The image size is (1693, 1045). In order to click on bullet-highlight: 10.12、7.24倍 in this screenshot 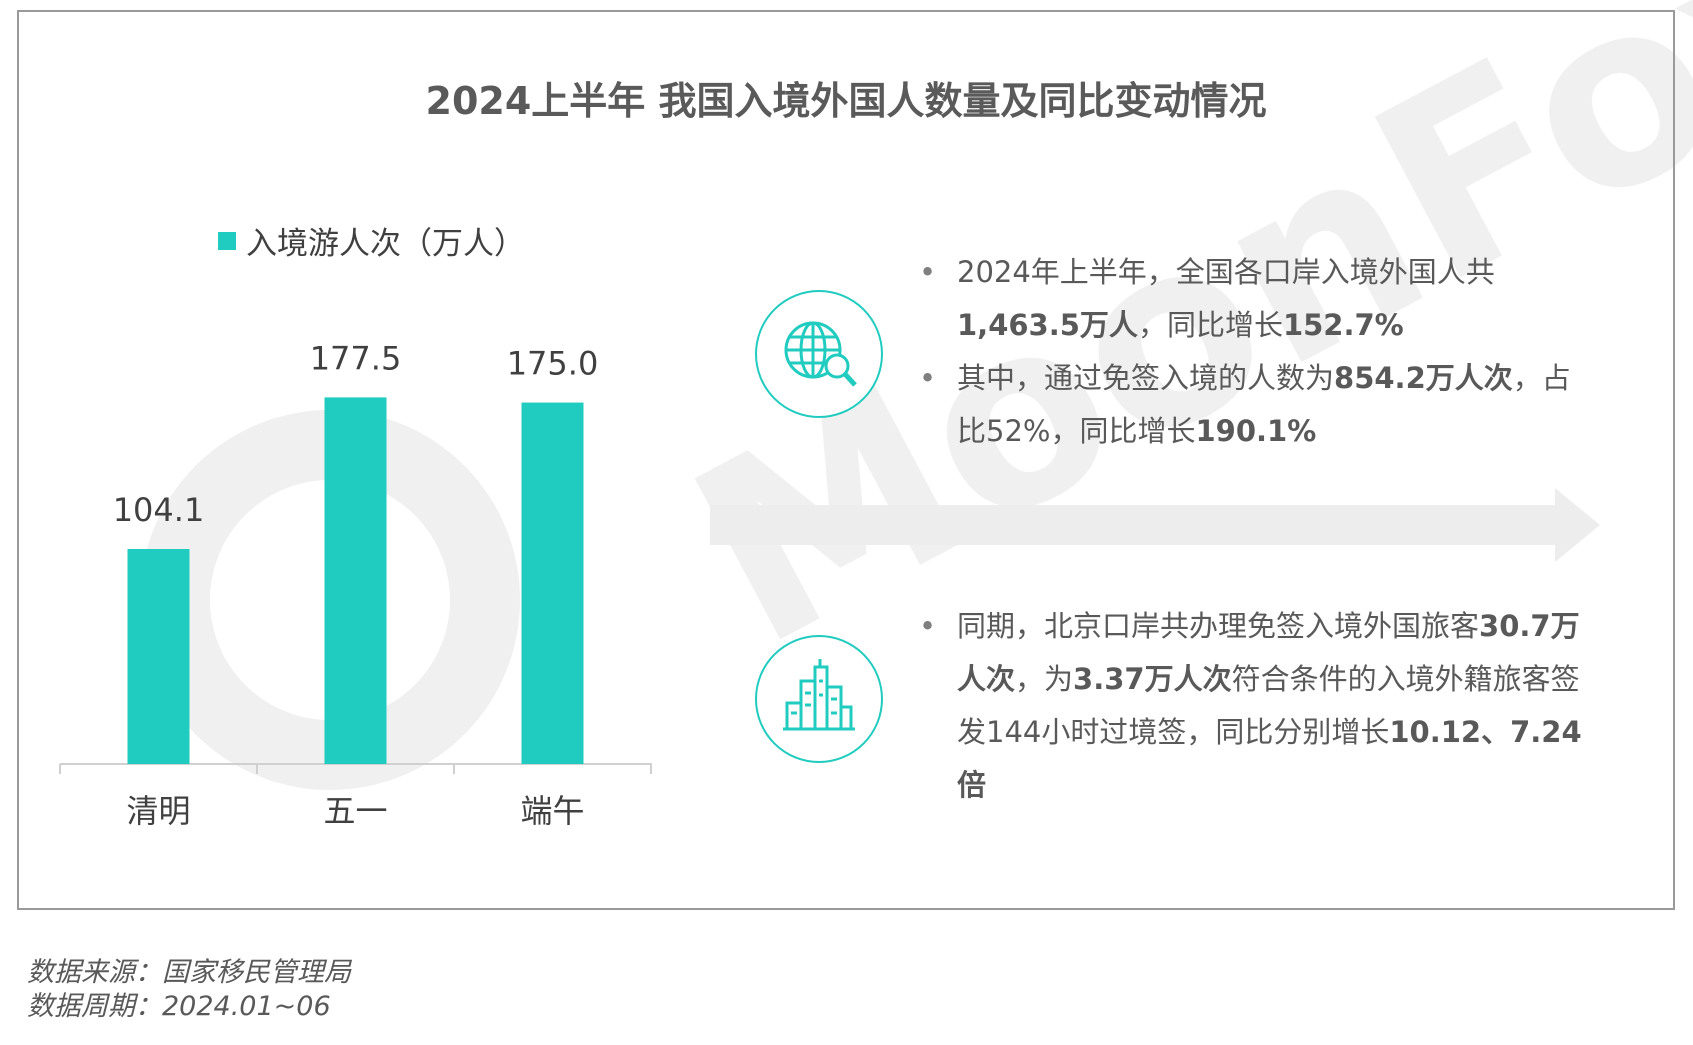, I will do `click(1269, 758)`.